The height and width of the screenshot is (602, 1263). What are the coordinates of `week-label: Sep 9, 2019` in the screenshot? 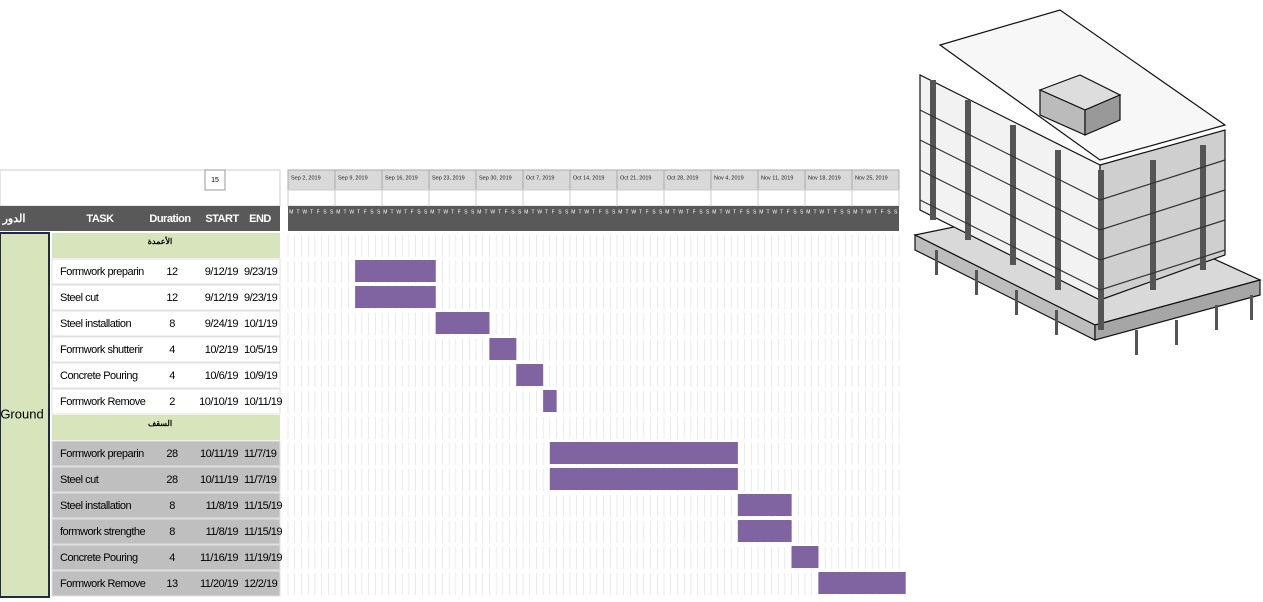 It's located at (353, 178).